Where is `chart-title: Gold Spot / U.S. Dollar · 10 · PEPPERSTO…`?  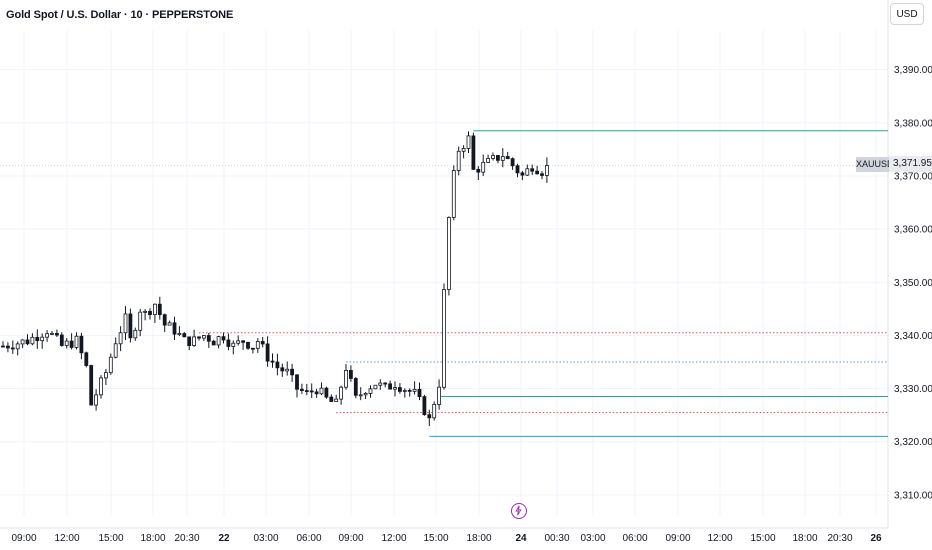 chart-title: Gold Spot / U.S. Dollar · 10 · PEPPERSTO… is located at coordinates (120, 15).